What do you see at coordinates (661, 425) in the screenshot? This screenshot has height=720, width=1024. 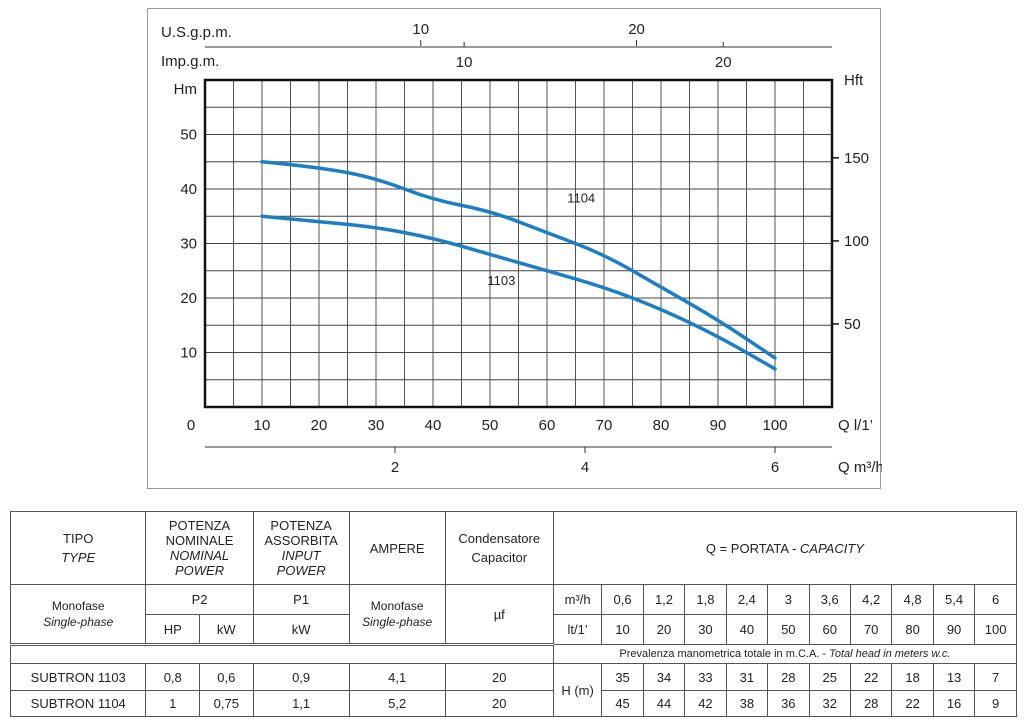 I see `x-tick-label: 80` at bounding box center [661, 425].